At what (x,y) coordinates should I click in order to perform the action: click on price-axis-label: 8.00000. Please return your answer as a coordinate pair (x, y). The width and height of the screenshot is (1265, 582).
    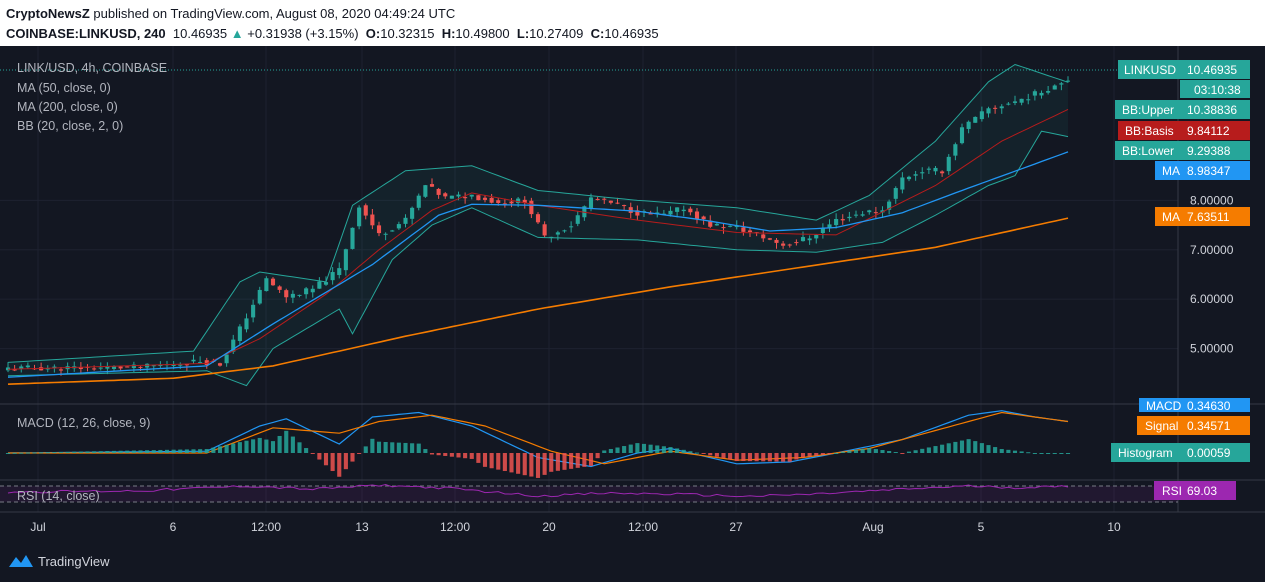
    Looking at the image, I should click on (1212, 200).